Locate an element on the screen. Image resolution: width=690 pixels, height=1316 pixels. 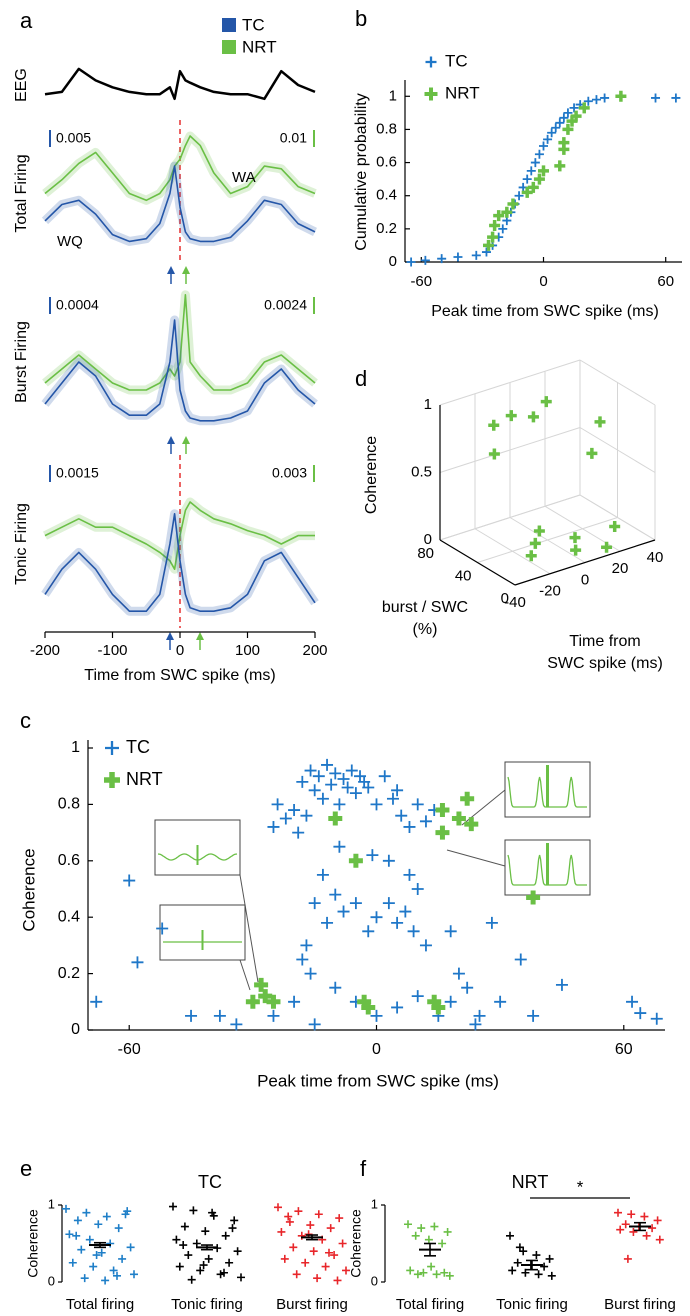
z-axis-label: Coherence is located at coordinates (371, 475).